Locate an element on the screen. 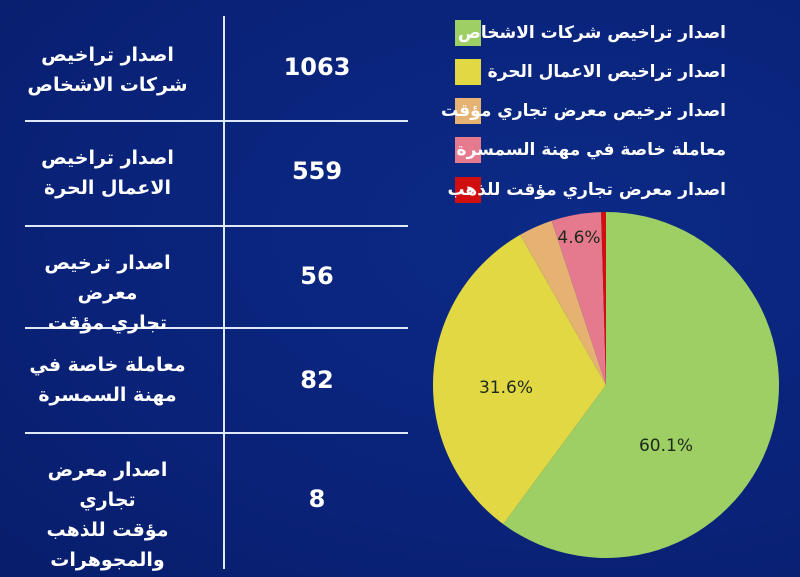  label-line: مؤقت للذهب is located at coordinates (107, 530).